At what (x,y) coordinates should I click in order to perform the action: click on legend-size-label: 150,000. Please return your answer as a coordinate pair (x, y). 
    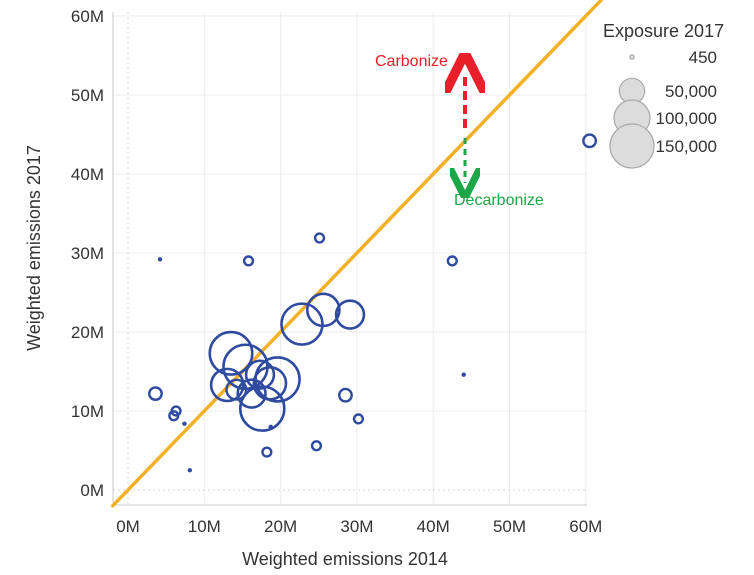
    Looking at the image, I should click on (686, 146).